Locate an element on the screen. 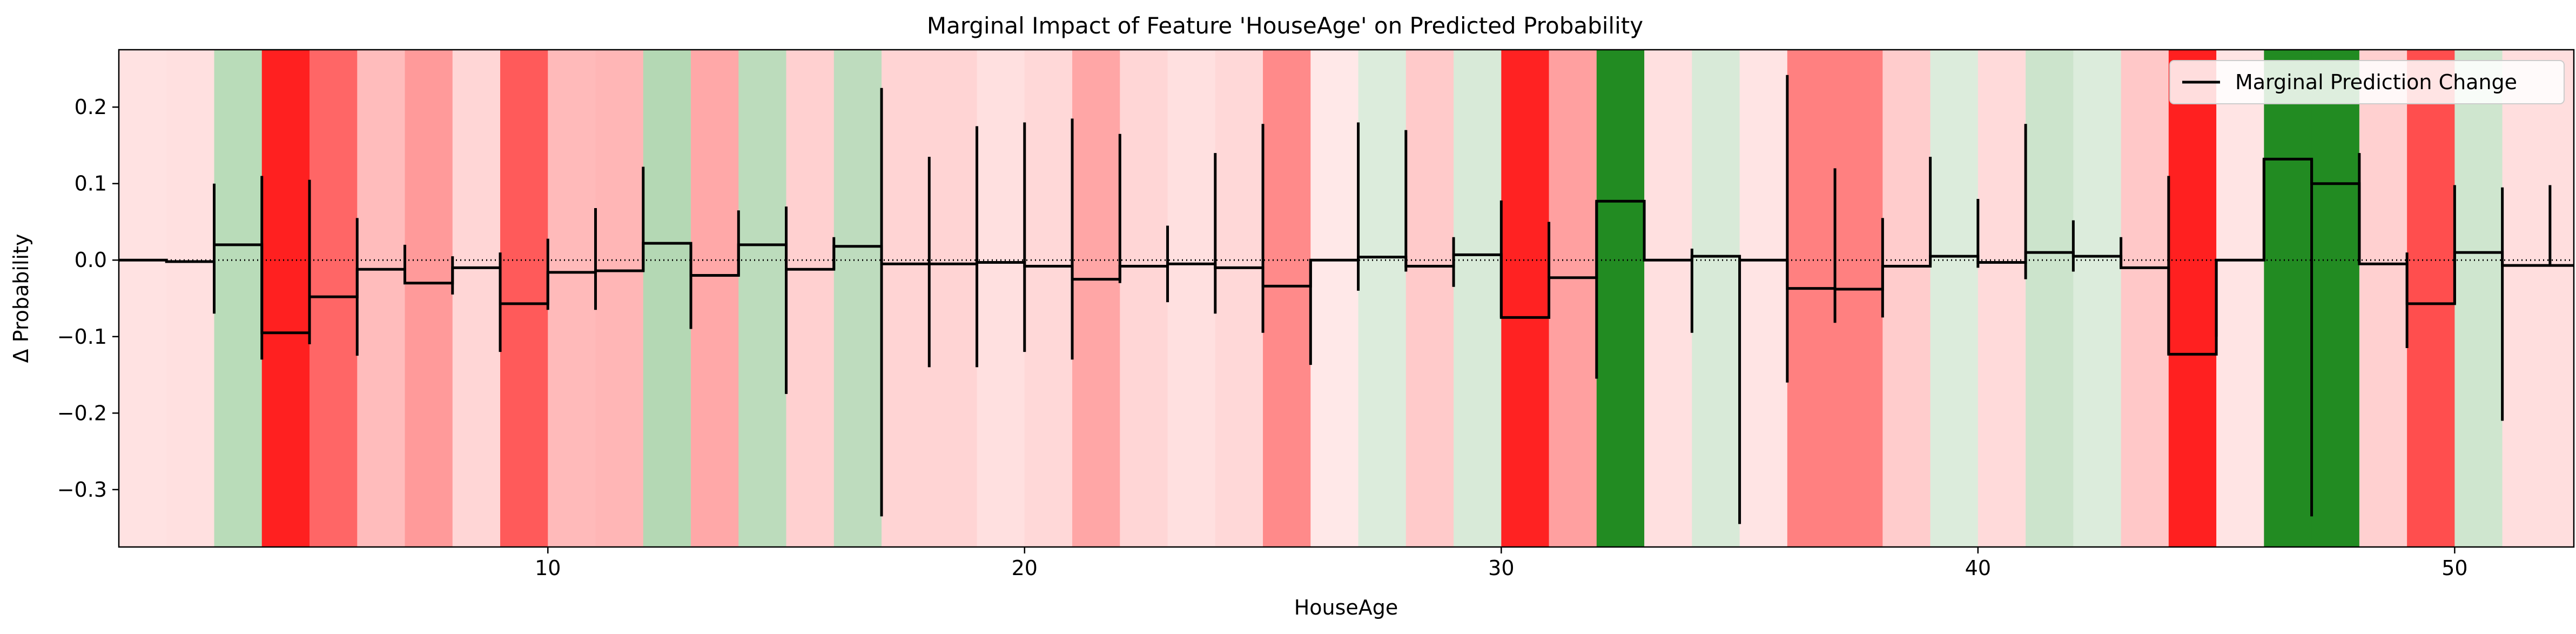 The height and width of the screenshot is (634, 2576). y-tick-label: −0.2 is located at coordinates (82, 413).